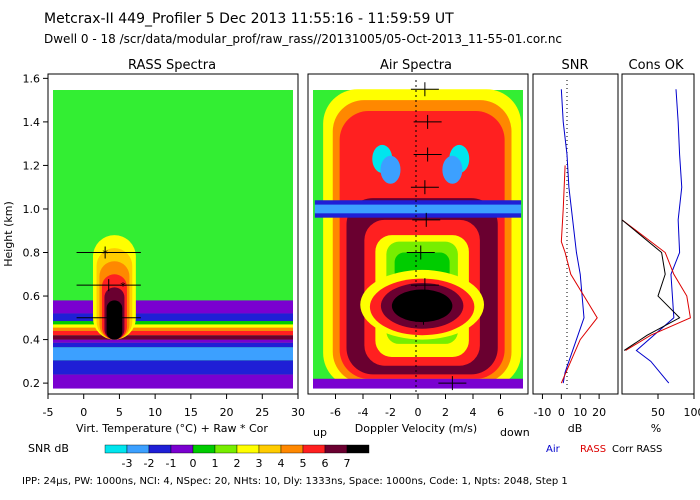 This screenshot has width=700, height=500. Describe the element at coordinates (227, 412) in the screenshot. I see `rass-x-tick-label: 20` at that location.